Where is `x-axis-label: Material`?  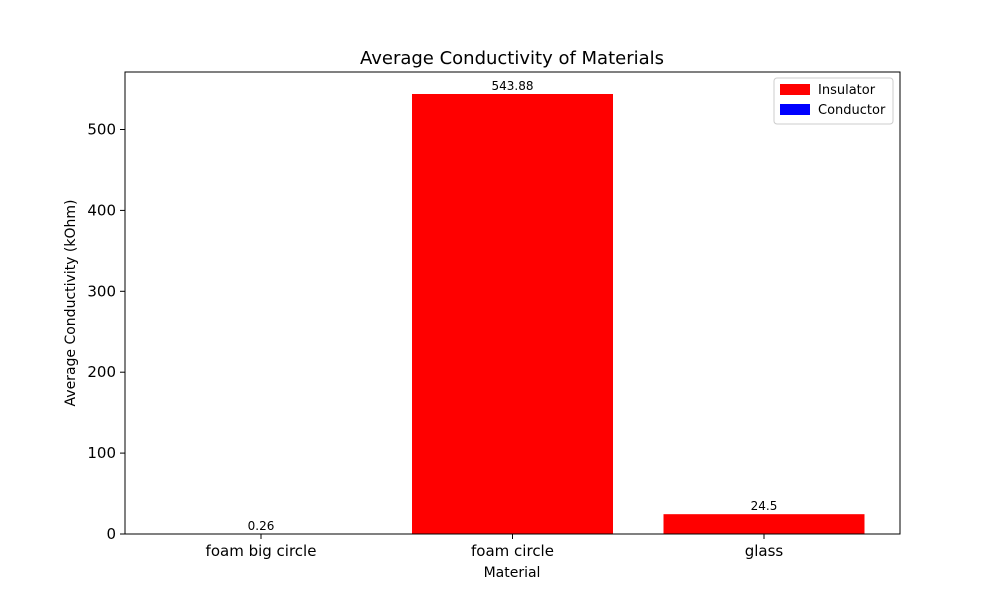
x-axis-label: Material is located at coordinates (512, 573).